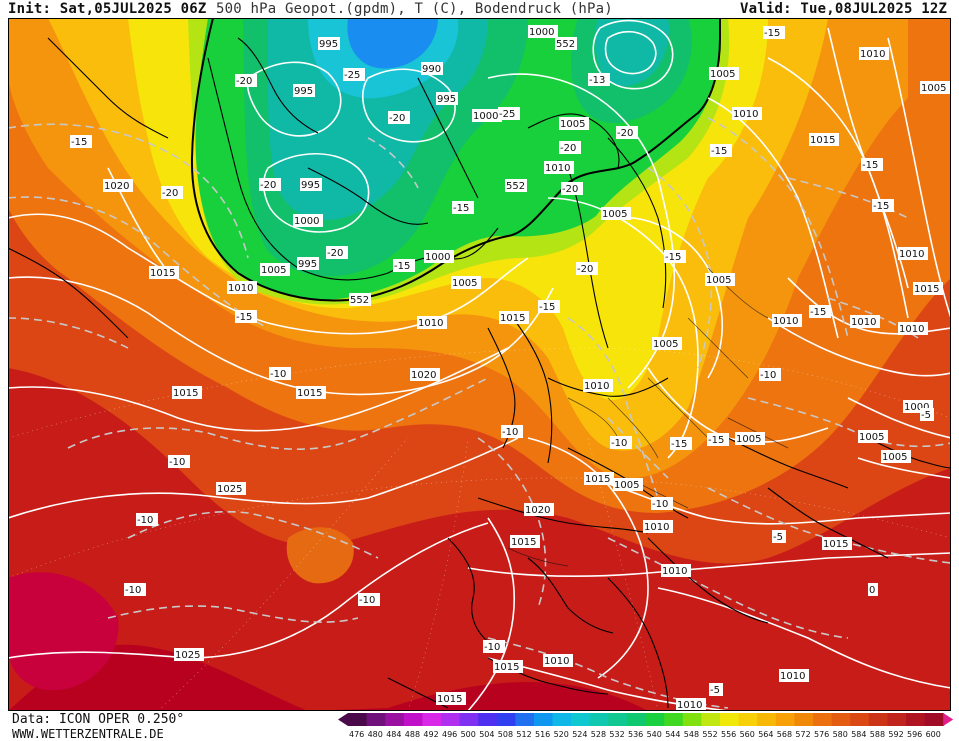  What do you see at coordinates (821, 734) in the screenshot?
I see `scale-label: 576` at bounding box center [821, 734].